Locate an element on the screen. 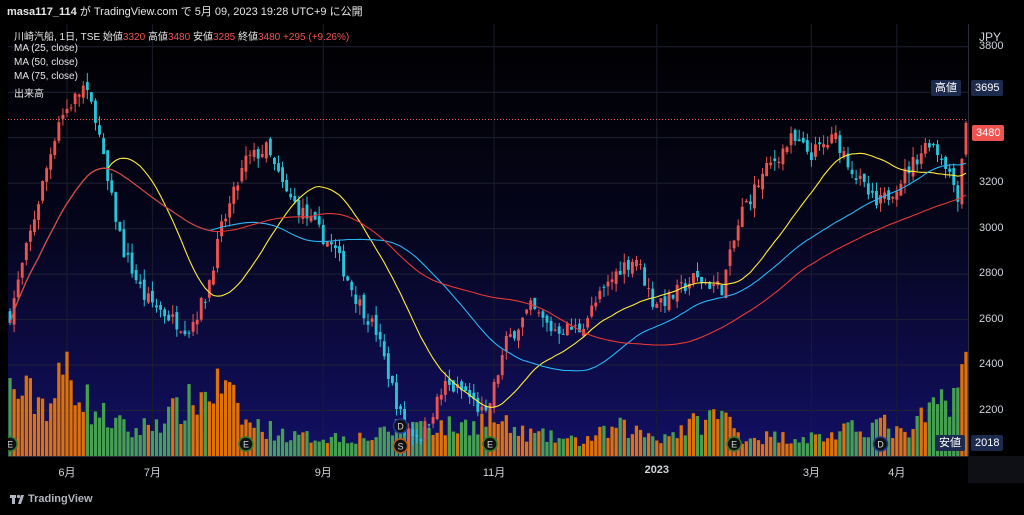  time-axis: 6月 7月 9月 11月 2023 3月 4月 is located at coordinates (488, 470).